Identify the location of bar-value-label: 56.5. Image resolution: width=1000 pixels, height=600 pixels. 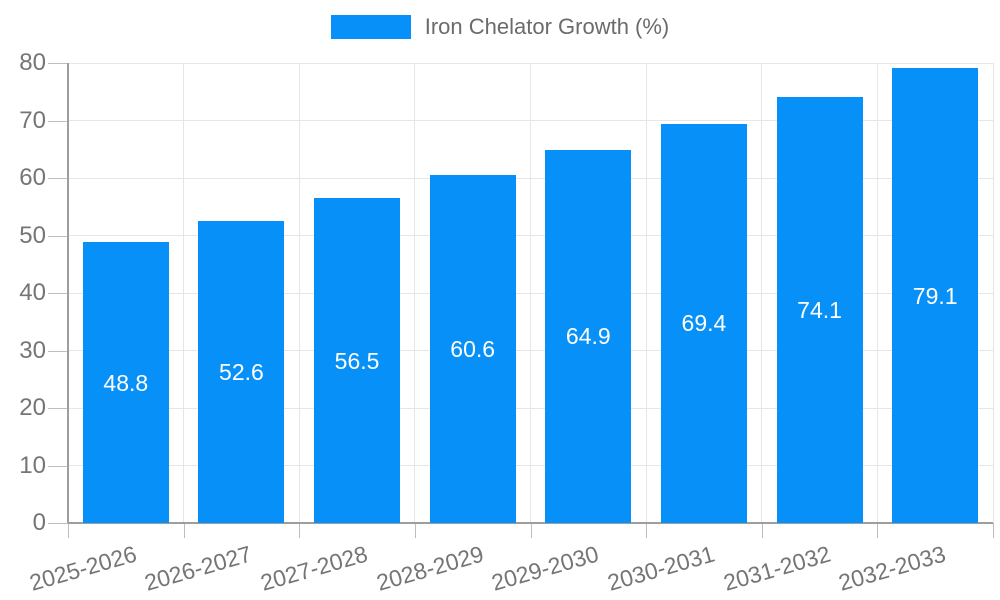
(357, 360).